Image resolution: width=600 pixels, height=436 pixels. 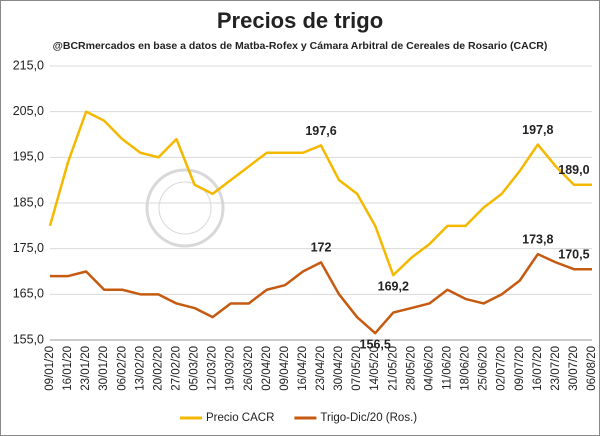 I want to click on x-tick-label: 02/07/20, so click(x=502, y=368).